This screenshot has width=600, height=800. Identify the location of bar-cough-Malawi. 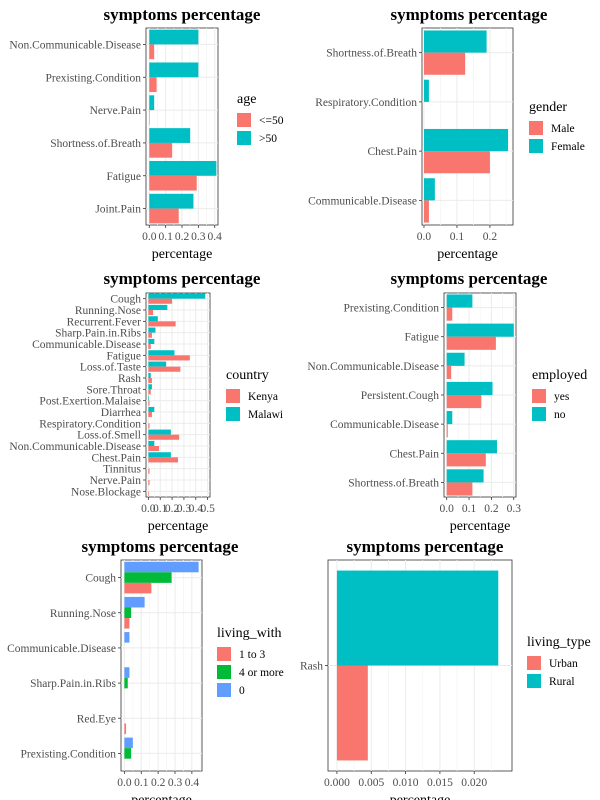
(177, 296).